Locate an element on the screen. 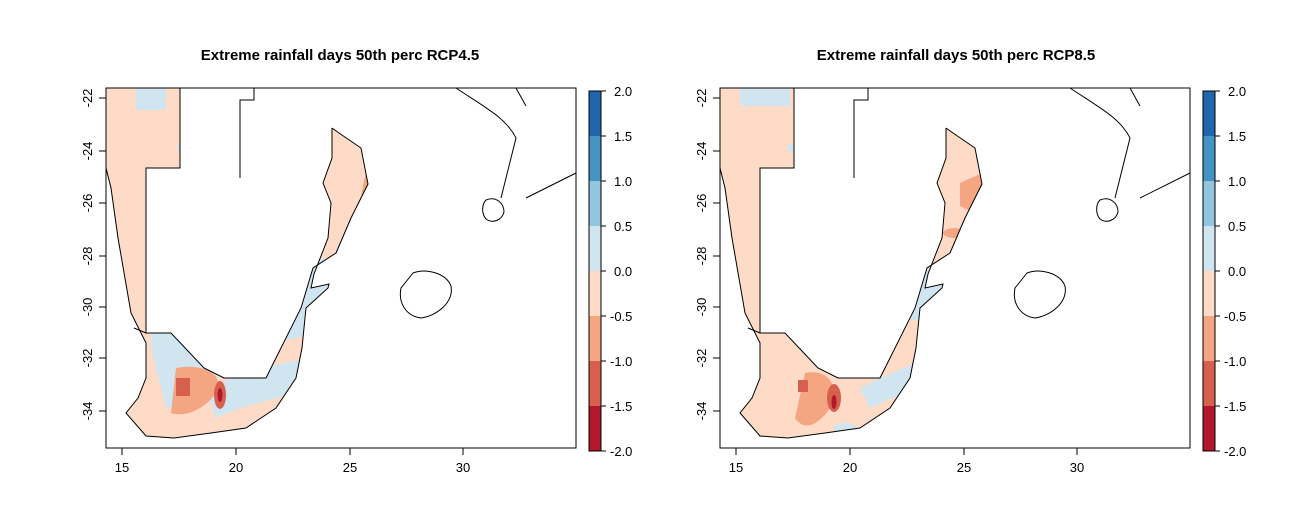 The image size is (1300, 508). lesotho-border is located at coordinates (1039, 294).